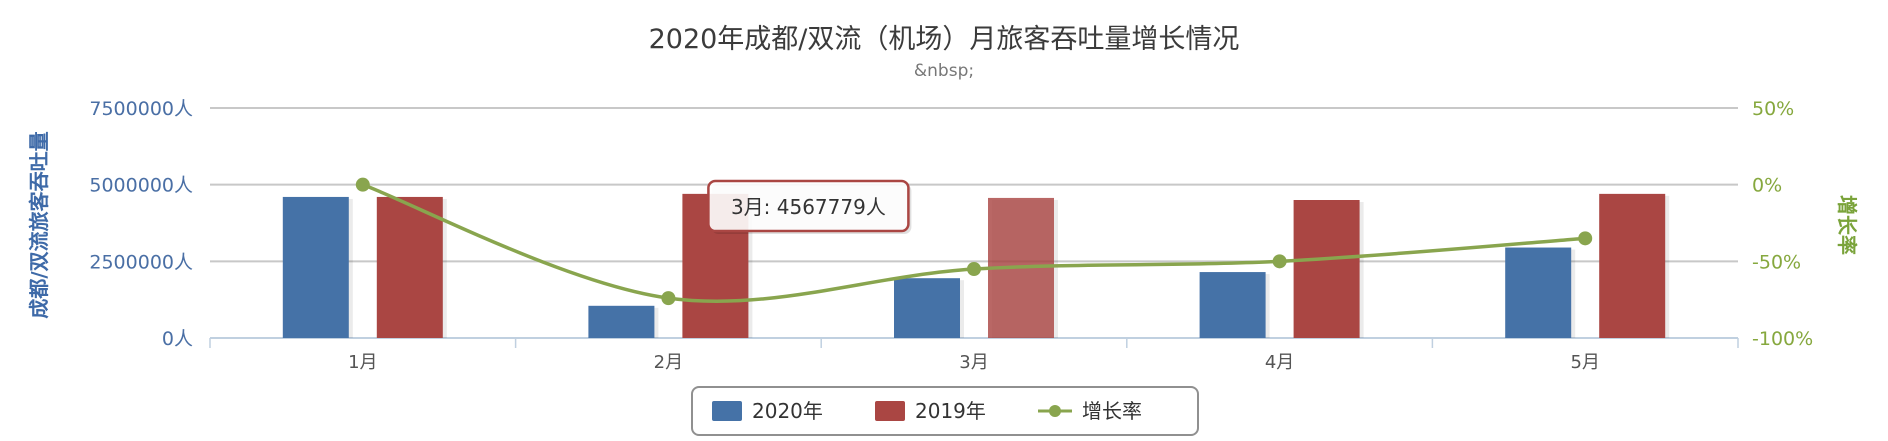  Describe the element at coordinates (141, 224) in the screenshot. I see `left-axis-ticks: 0人 2500000人 5000000人 7500000人` at that location.